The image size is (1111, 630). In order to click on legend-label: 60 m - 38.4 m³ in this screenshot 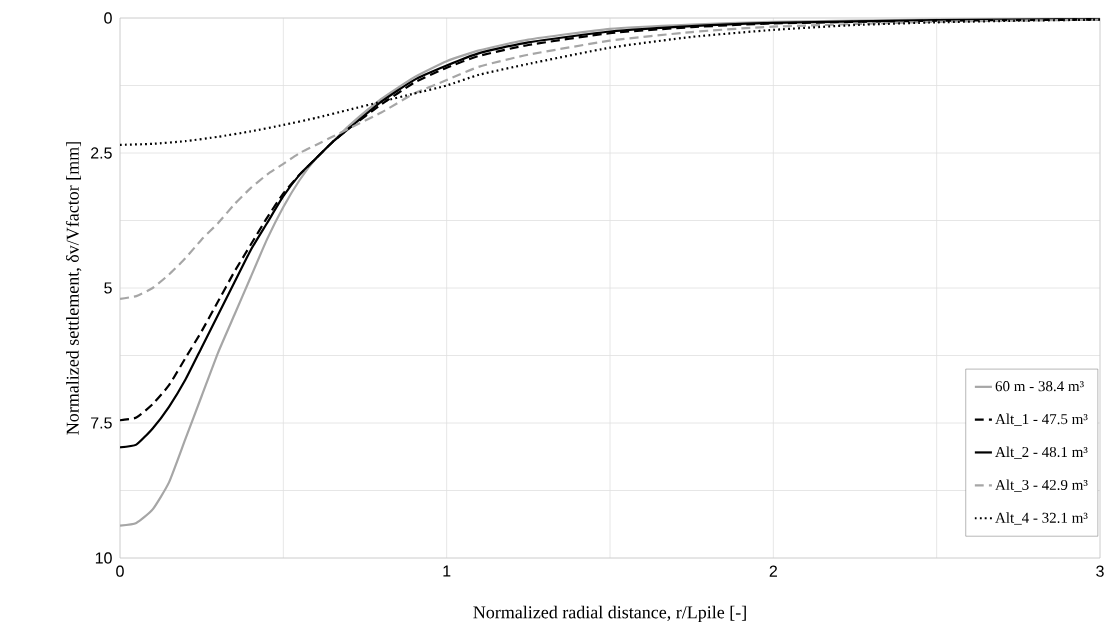, I will do `click(1039, 386)`.